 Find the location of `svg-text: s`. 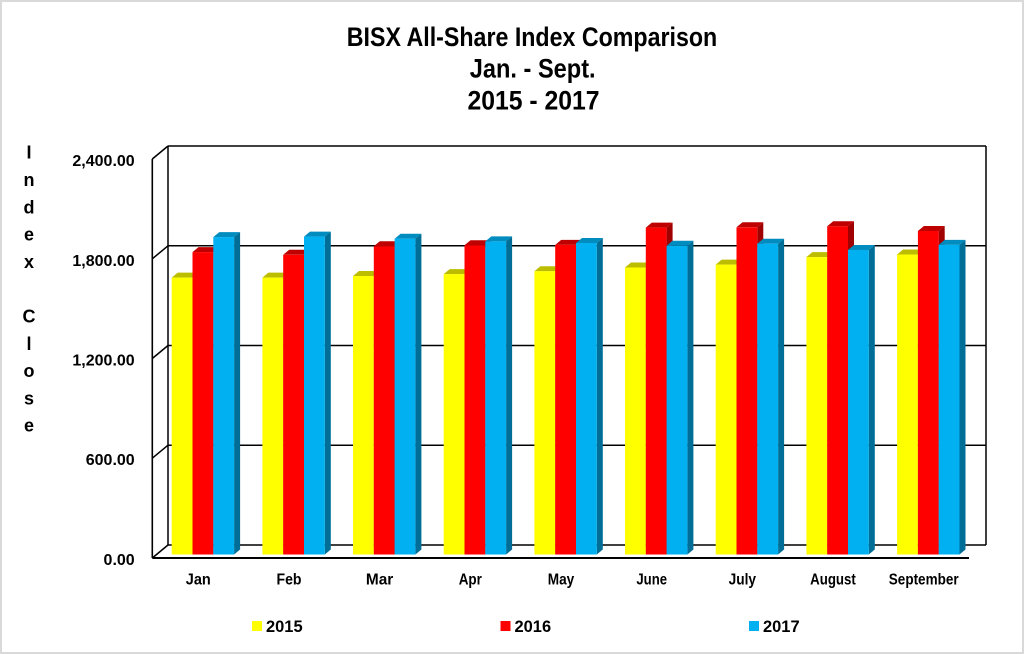

svg-text: s is located at coordinates (29, 398).